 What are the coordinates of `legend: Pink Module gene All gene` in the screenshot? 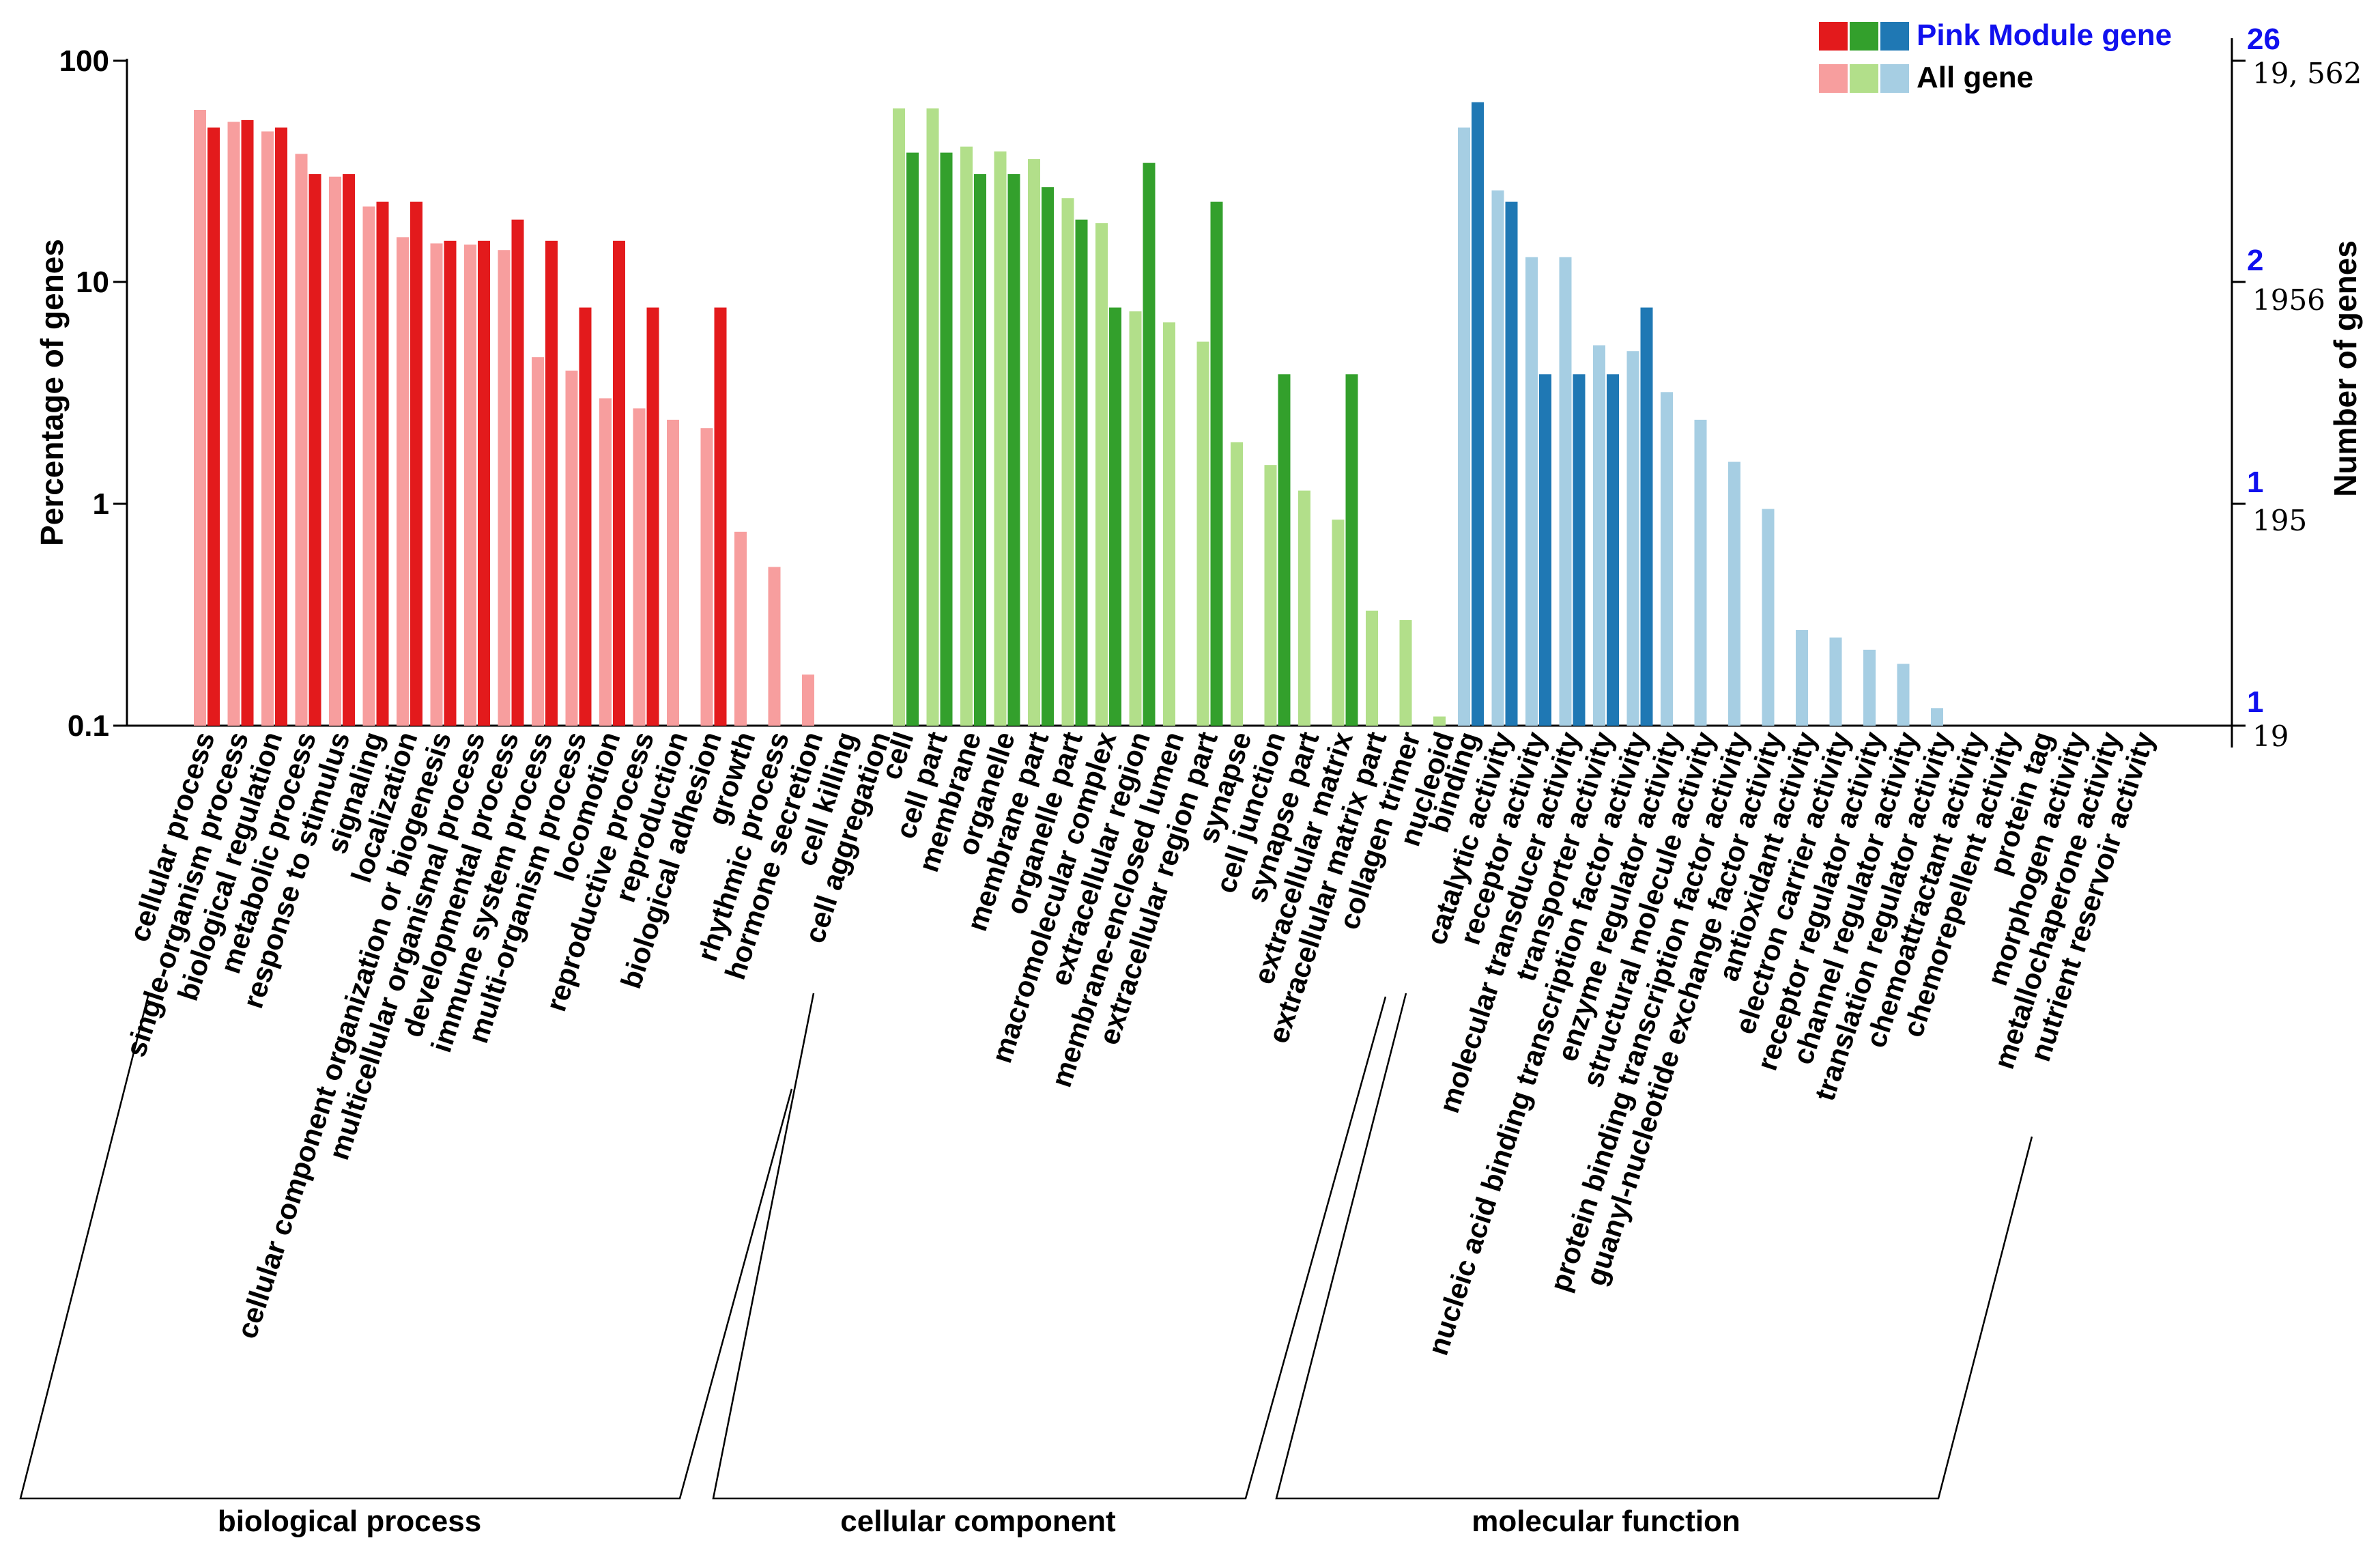 It's located at (1995, 56).